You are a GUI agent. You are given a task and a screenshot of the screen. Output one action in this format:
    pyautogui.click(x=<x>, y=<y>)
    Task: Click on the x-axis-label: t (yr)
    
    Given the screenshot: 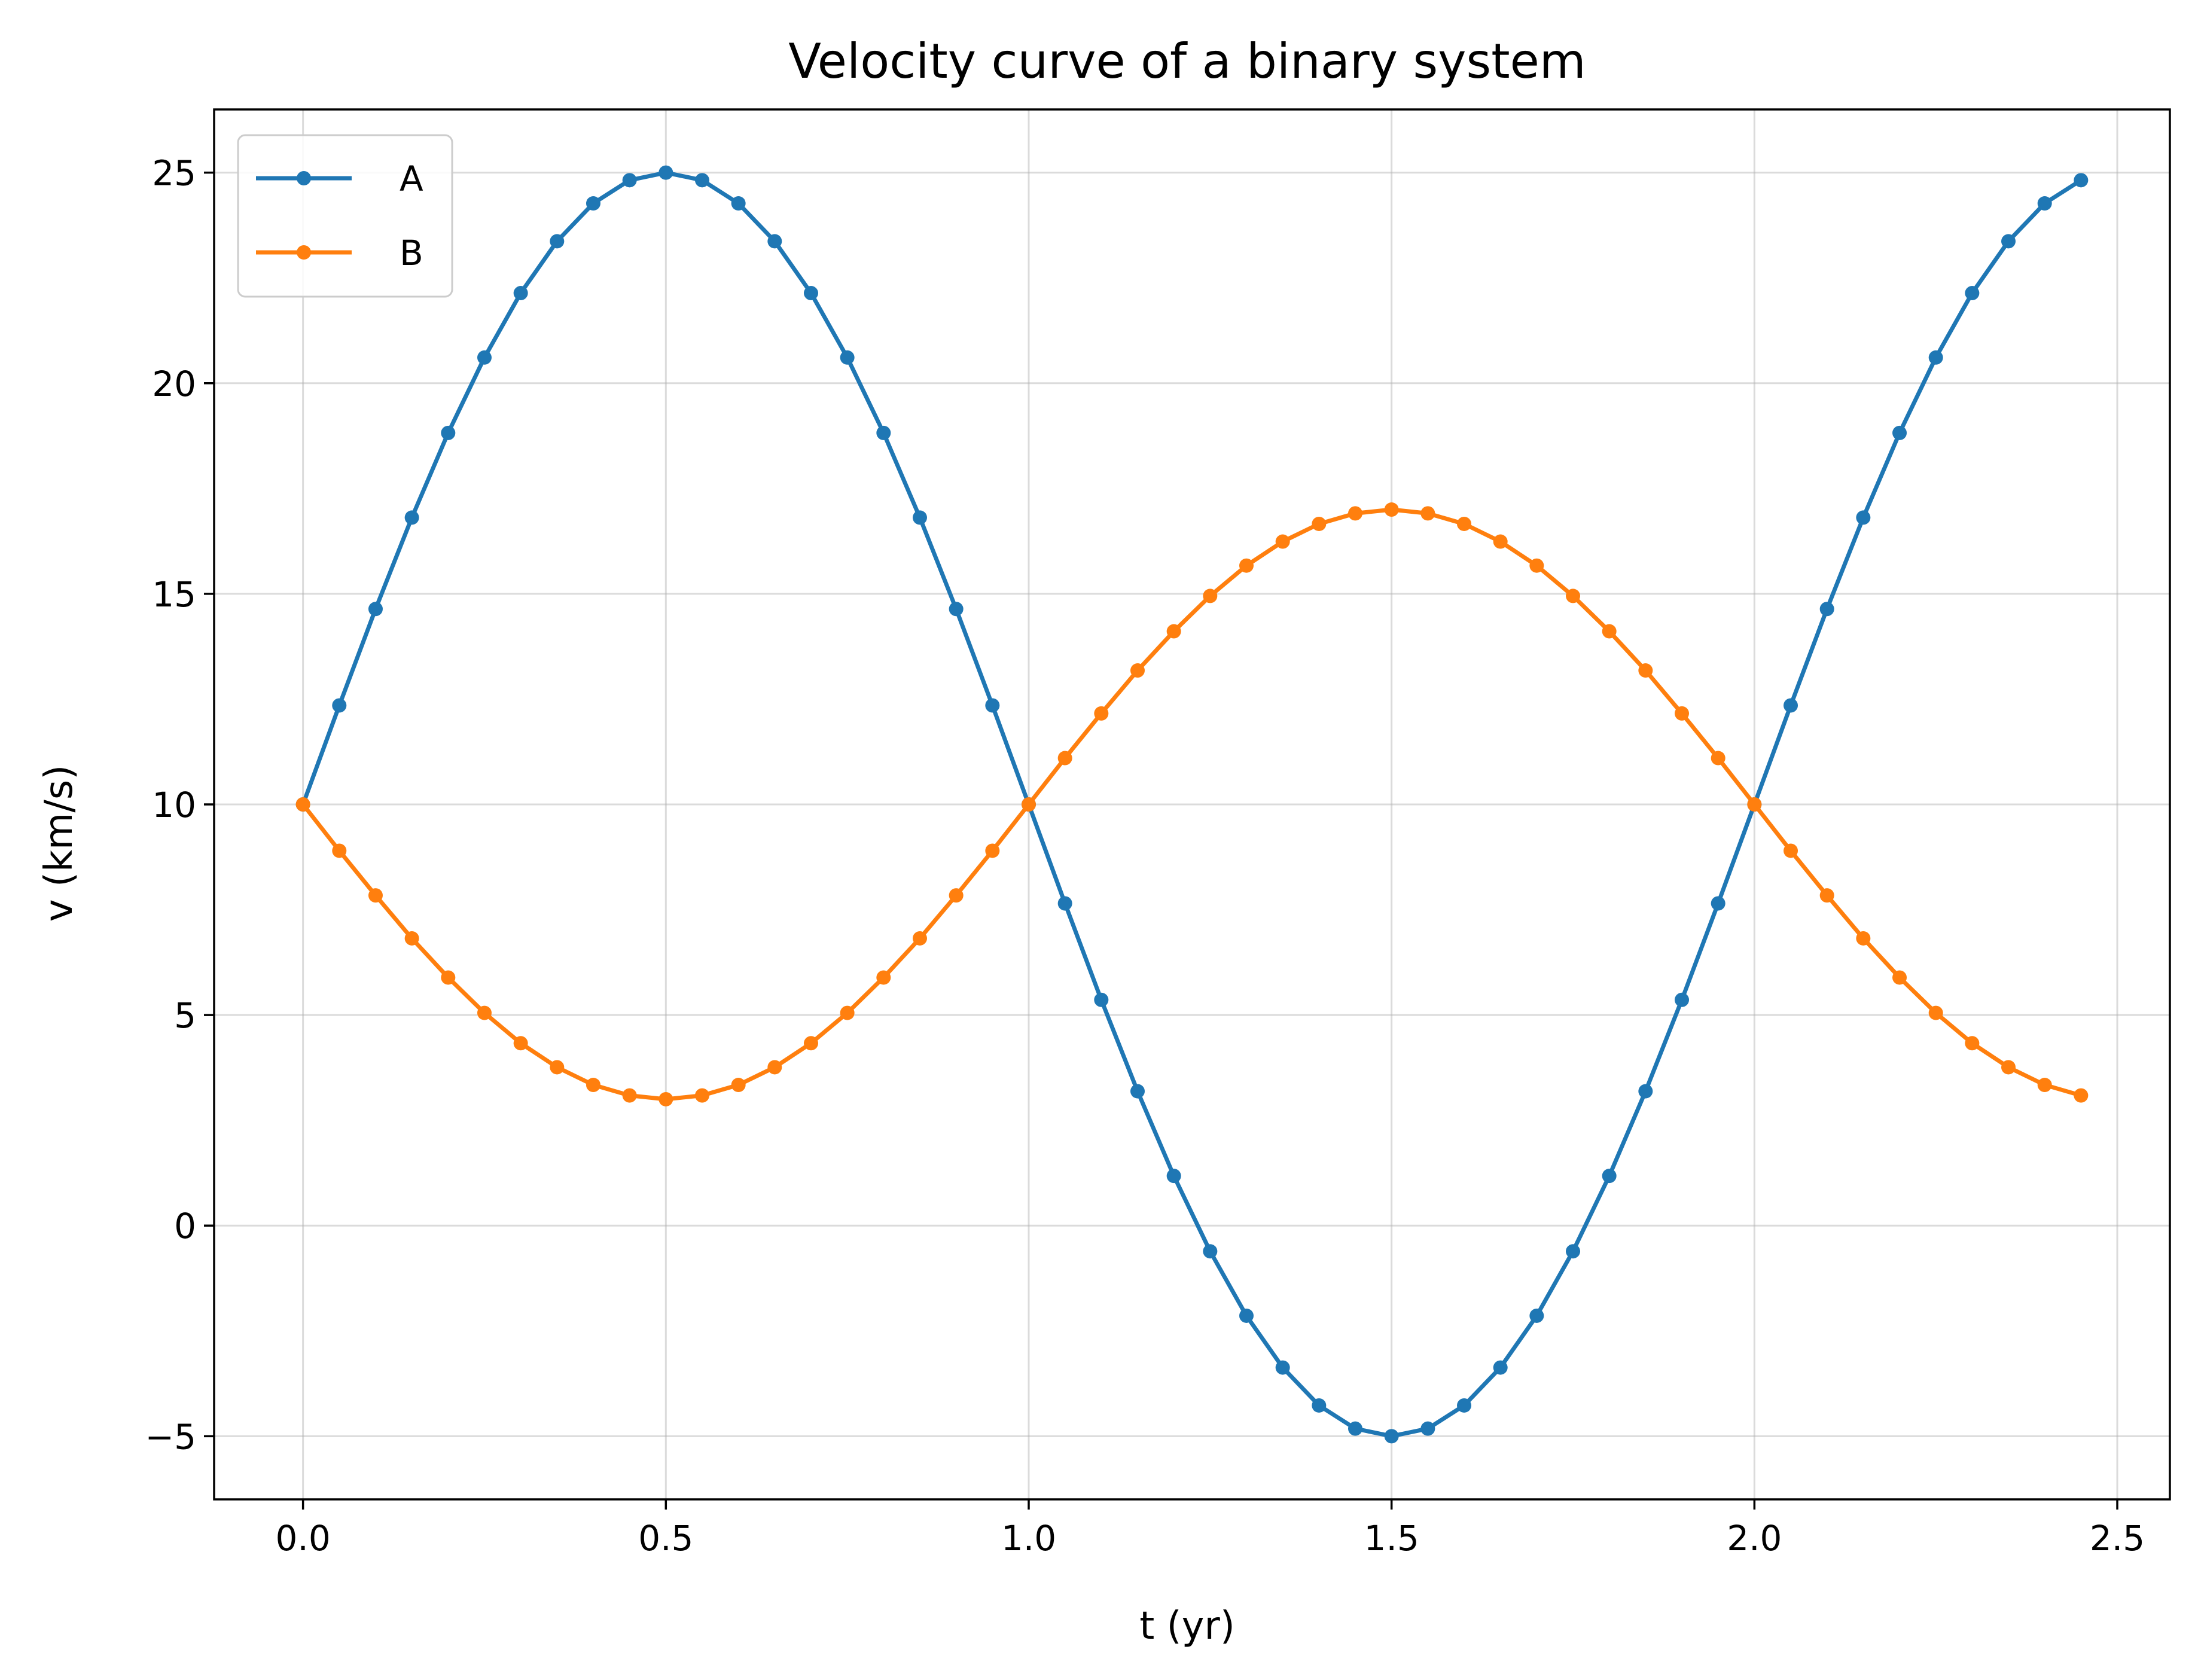 What is the action you would take?
    pyautogui.click(x=1187, y=1626)
    